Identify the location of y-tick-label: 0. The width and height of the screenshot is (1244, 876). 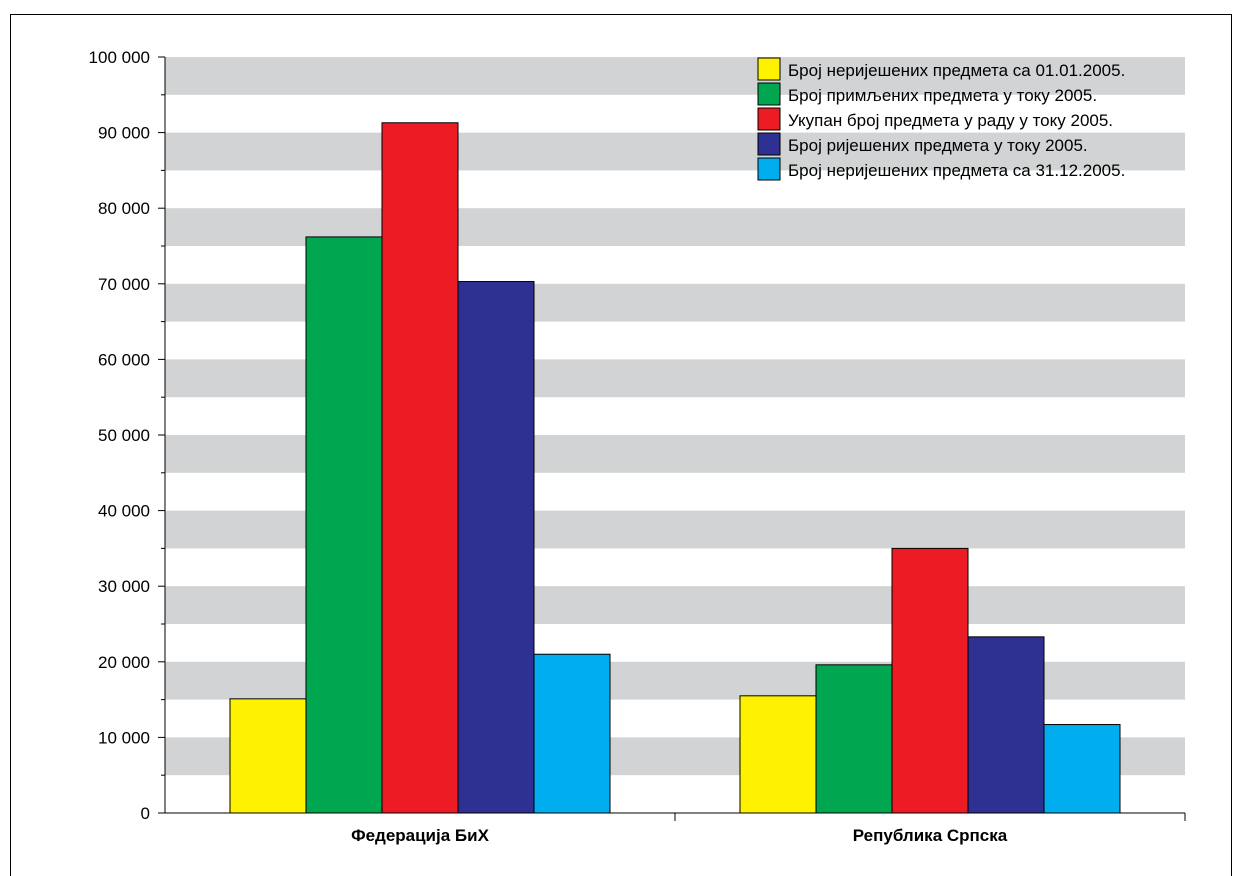
(145, 813).